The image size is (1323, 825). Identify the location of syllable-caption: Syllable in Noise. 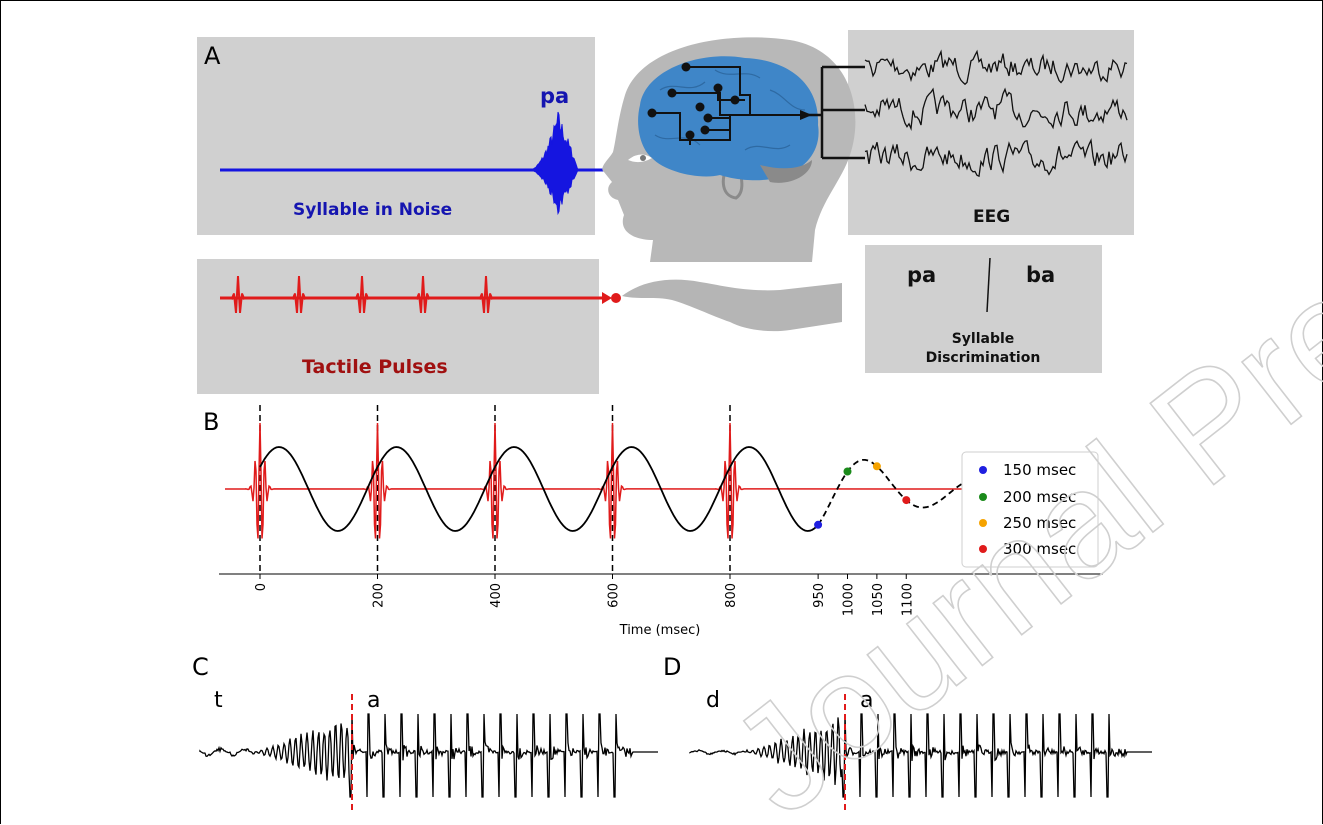
(372, 210).